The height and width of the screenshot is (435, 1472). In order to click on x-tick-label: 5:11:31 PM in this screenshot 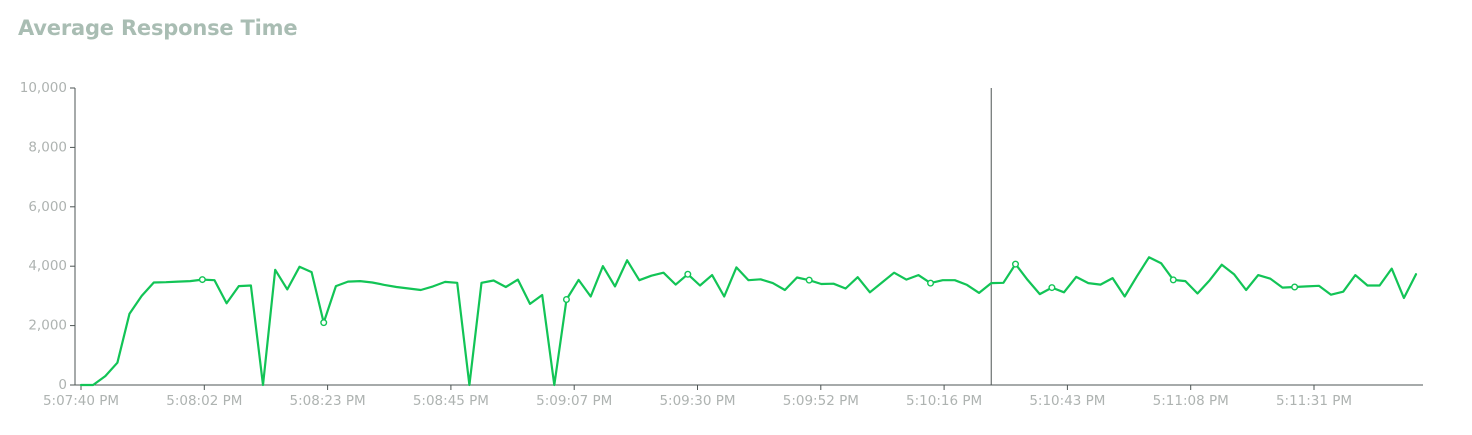, I will do `click(1314, 401)`.